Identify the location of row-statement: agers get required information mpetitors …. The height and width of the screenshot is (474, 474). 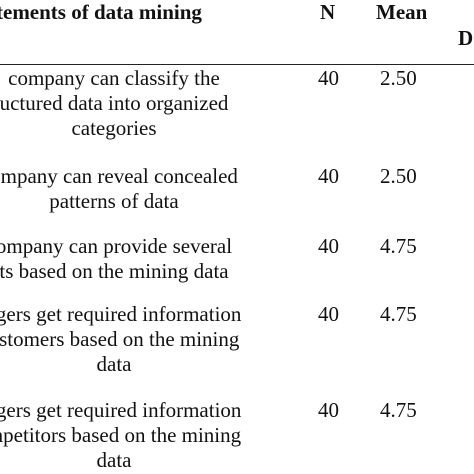
(121, 435).